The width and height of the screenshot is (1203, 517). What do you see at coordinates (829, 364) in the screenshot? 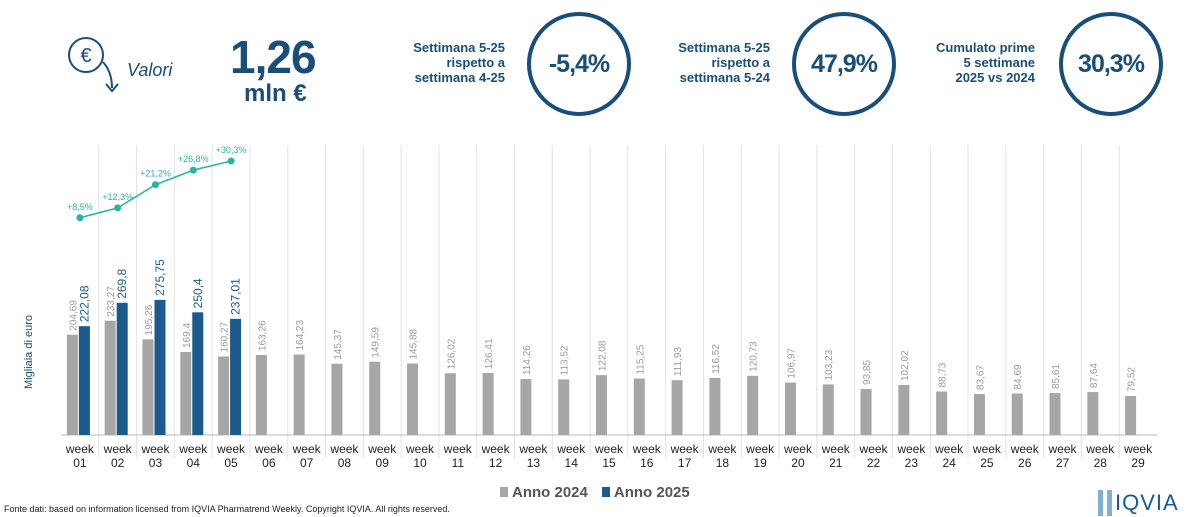
I see `bar-value-label: 103,23` at bounding box center [829, 364].